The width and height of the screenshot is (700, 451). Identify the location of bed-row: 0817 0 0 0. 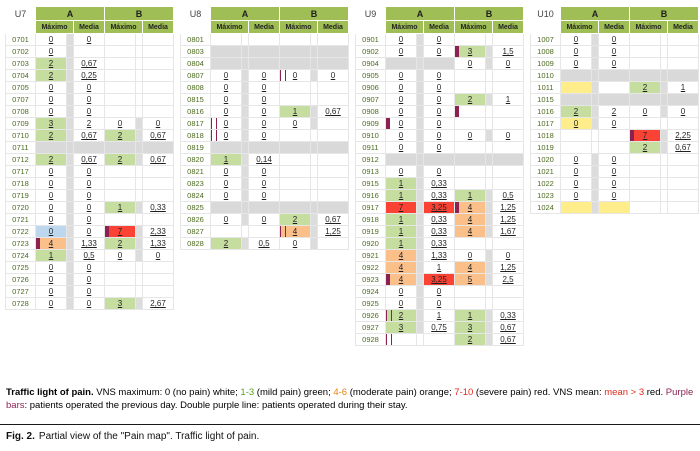
(264, 123).